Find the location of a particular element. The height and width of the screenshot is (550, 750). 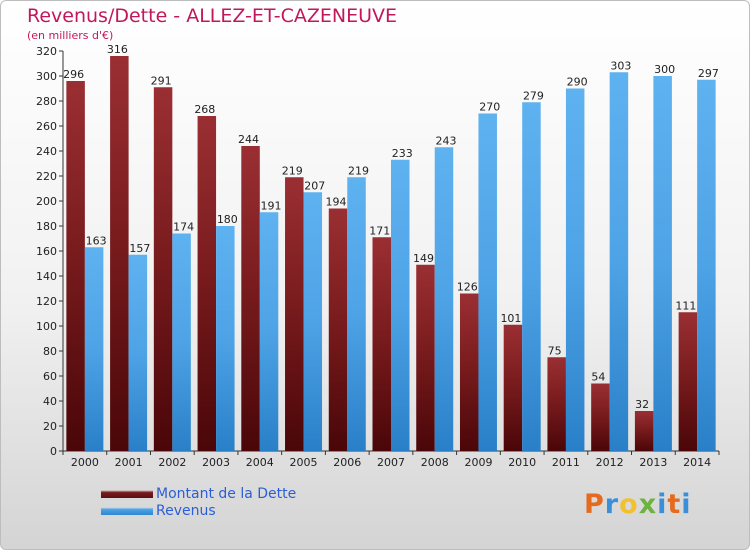

data-label-revenus: 174 is located at coordinates (183, 227).